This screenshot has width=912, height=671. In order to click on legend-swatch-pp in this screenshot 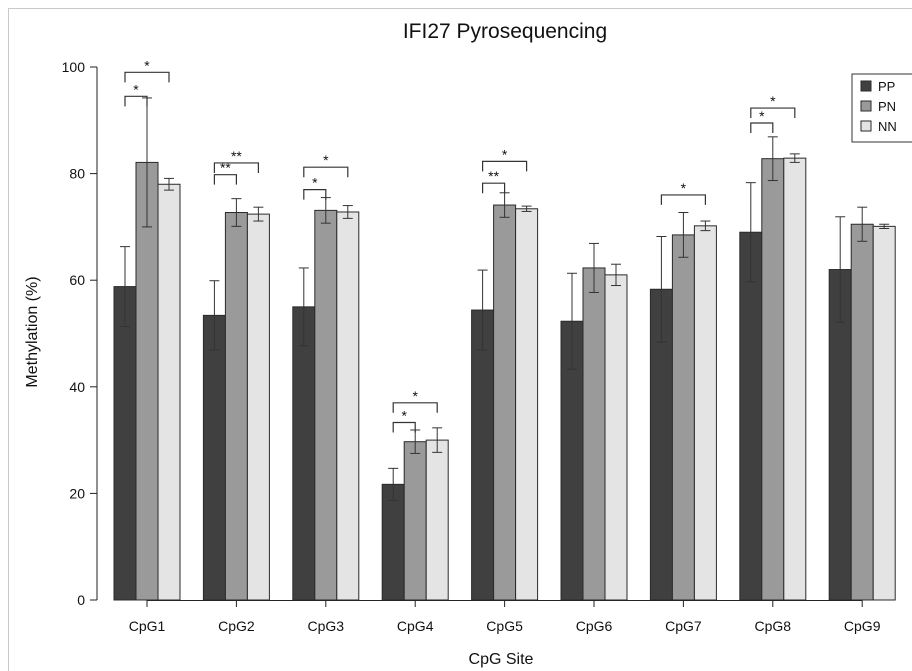, I will do `click(866, 86)`.